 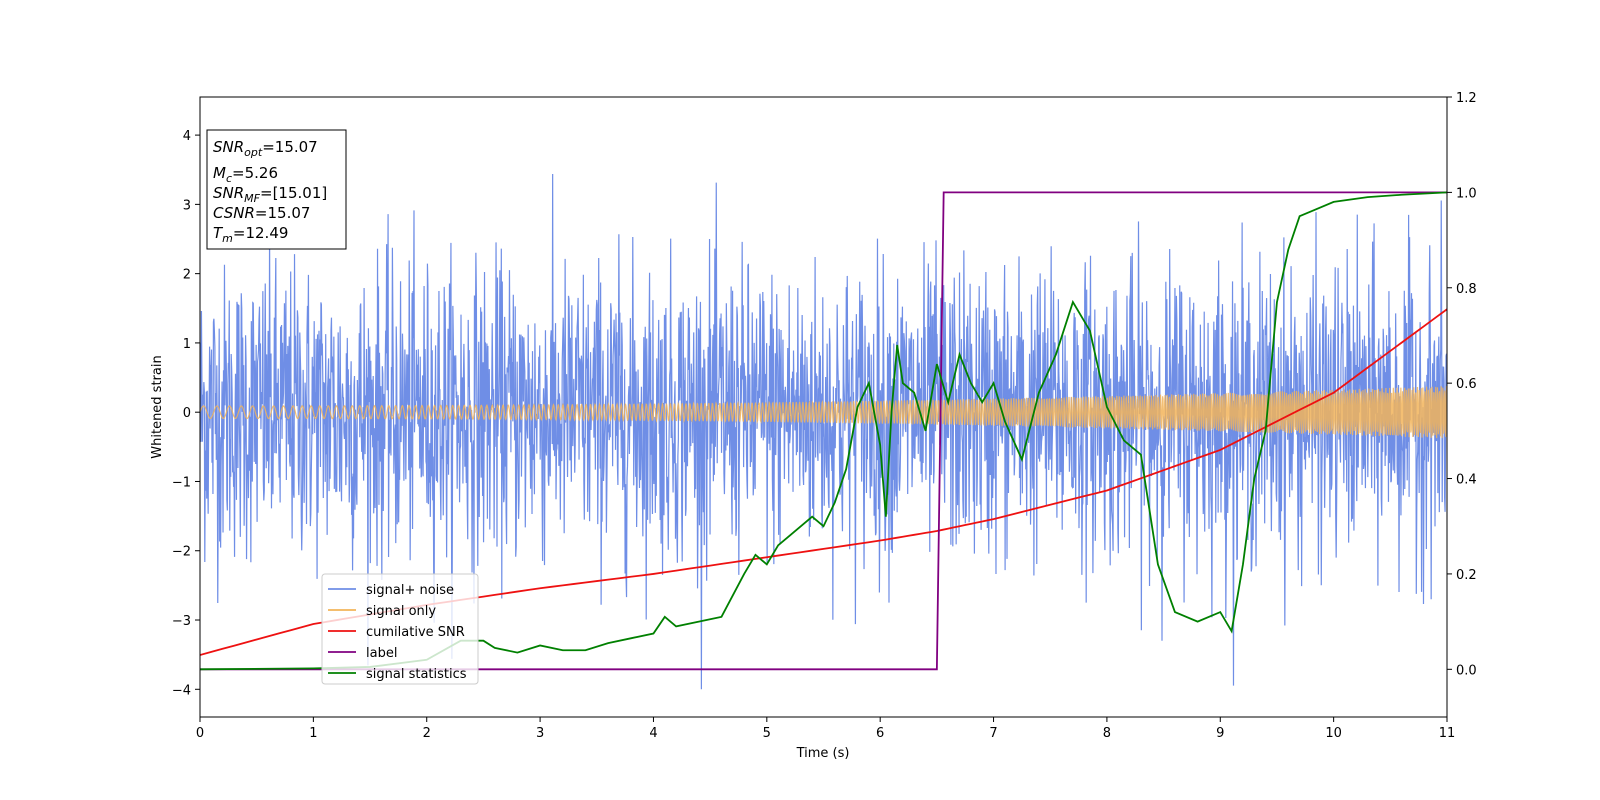 What do you see at coordinates (250, 234) in the screenshot?
I see `annotation-tm: Tm=12.49` at bounding box center [250, 234].